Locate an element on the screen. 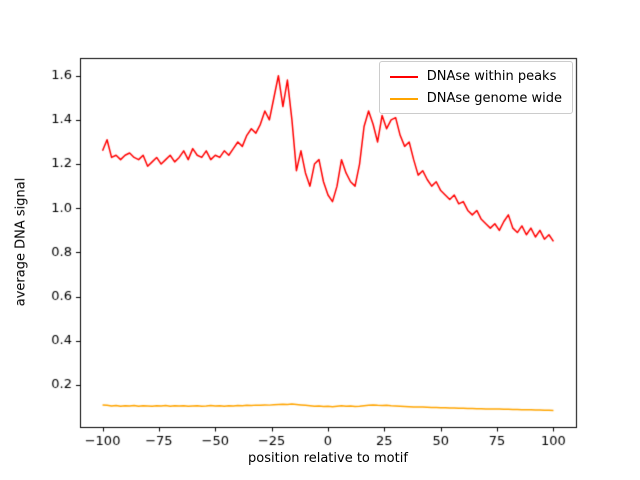 Image resolution: width=640 pixels, height=480 pixels. legend-item: DNAse within peaks is located at coordinates (475, 76).